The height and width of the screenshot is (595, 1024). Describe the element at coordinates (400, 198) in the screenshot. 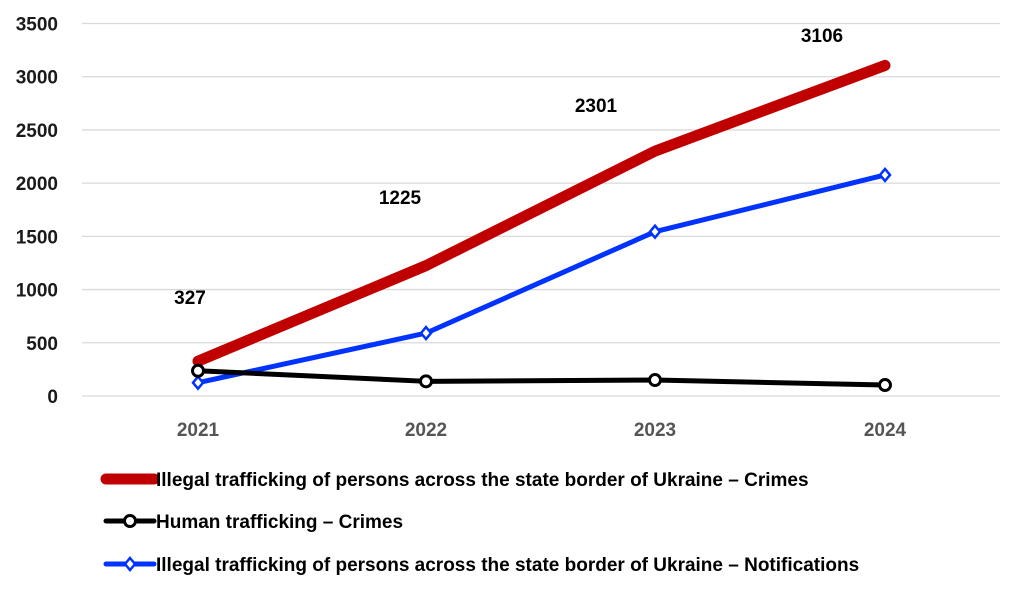

I see `data-label: 1225` at that location.